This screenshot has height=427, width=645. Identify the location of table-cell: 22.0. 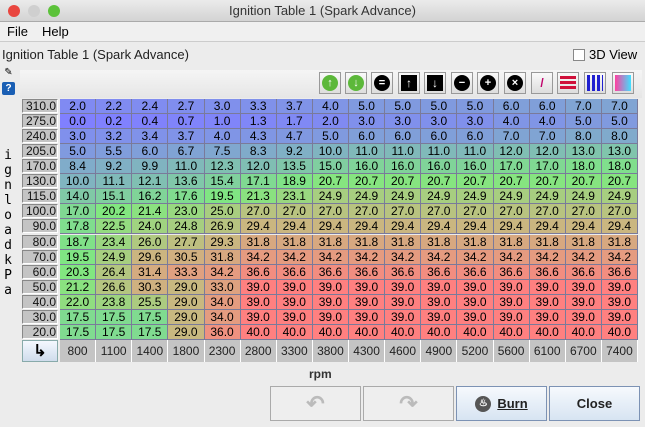
(78, 302).